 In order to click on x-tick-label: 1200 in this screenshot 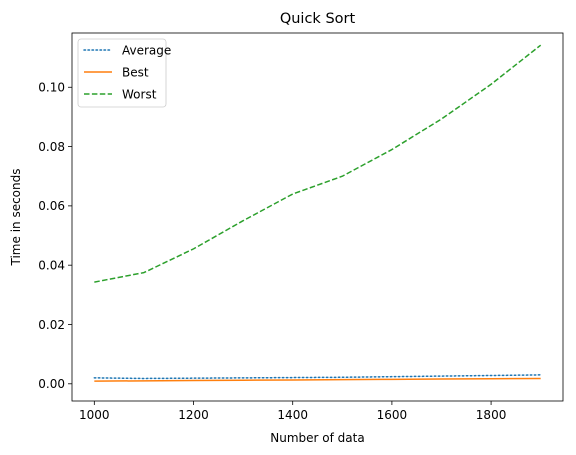, I will do `click(193, 415)`.